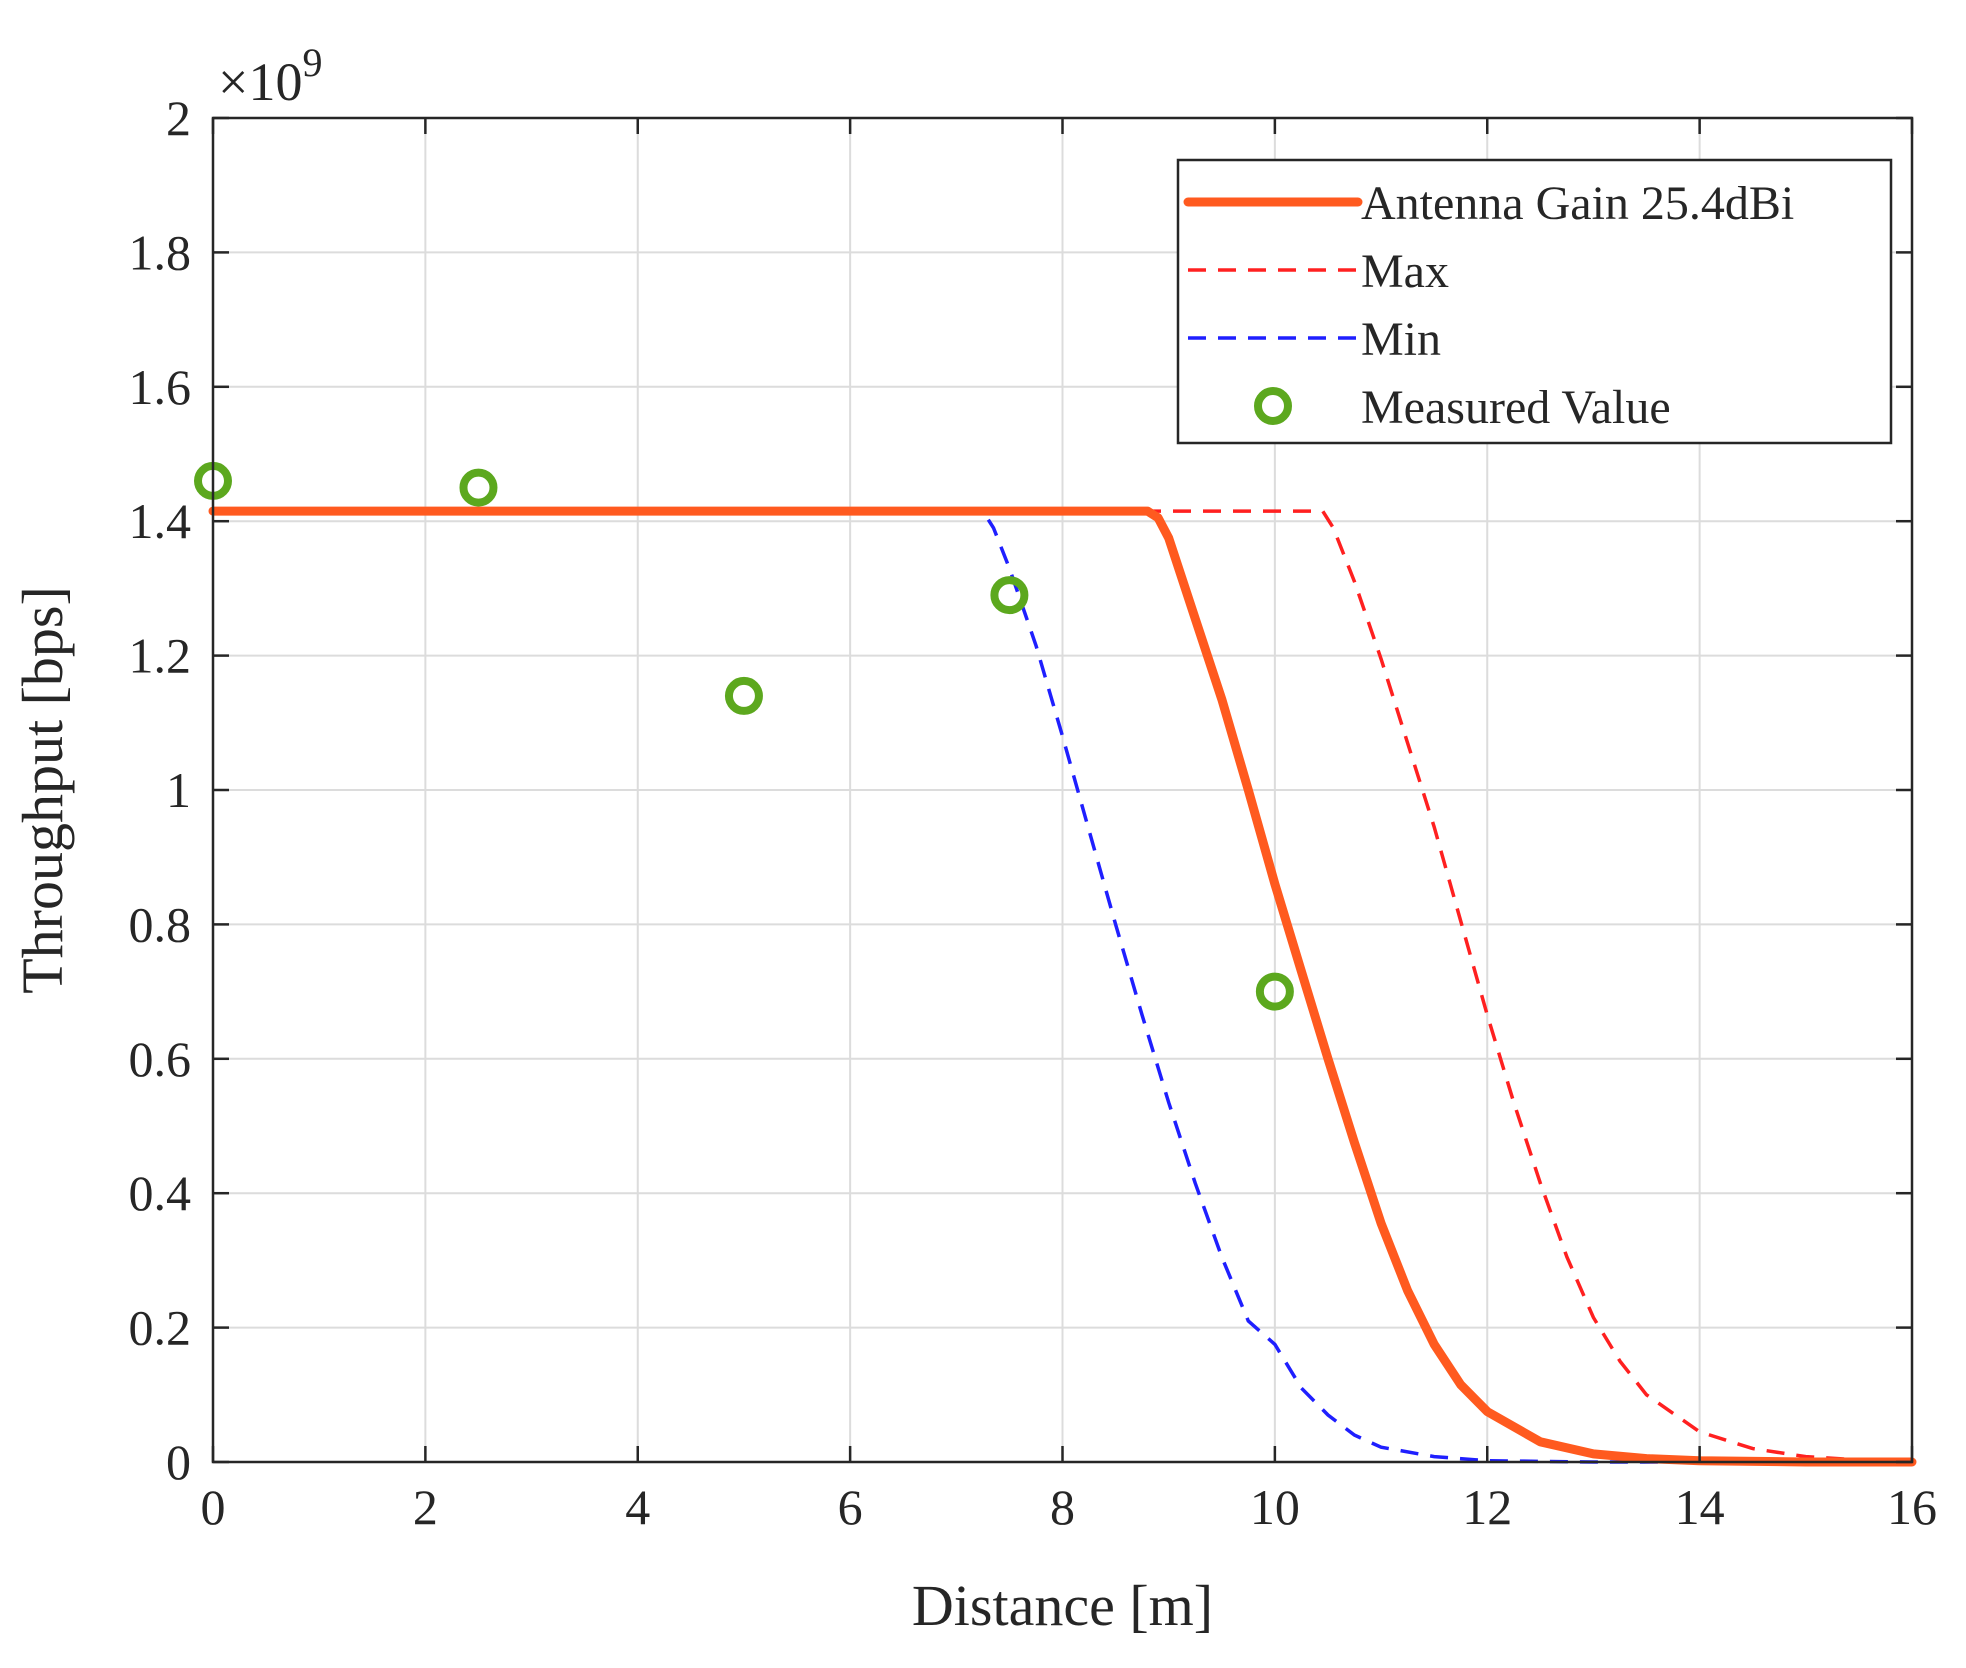 The image size is (1966, 1668). I want to click on y-tick-label: 1.2, so click(160, 656).